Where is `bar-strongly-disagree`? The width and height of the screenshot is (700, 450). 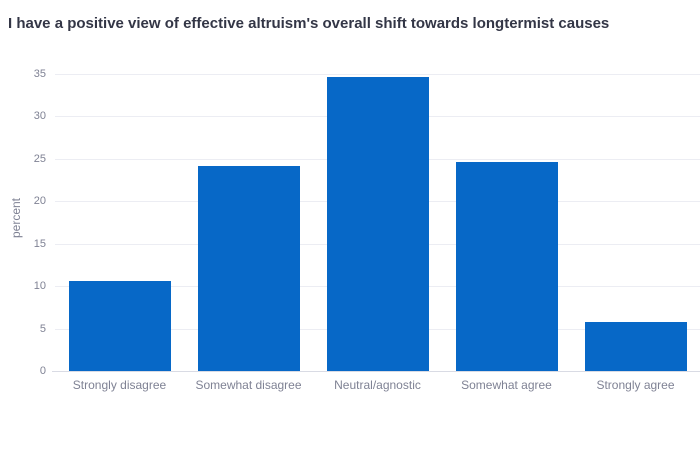
bar-strongly-disagree is located at coordinates (119, 326).